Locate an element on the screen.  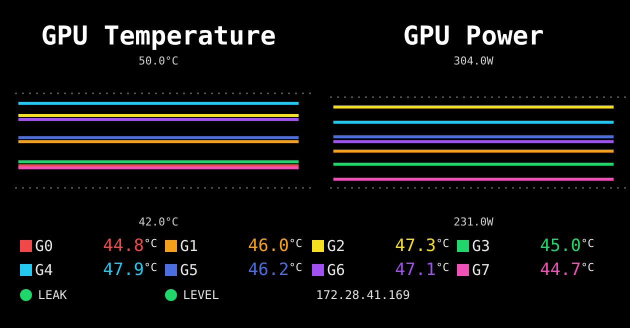
y-tick-label: 50.0°C is located at coordinates (158, 61).